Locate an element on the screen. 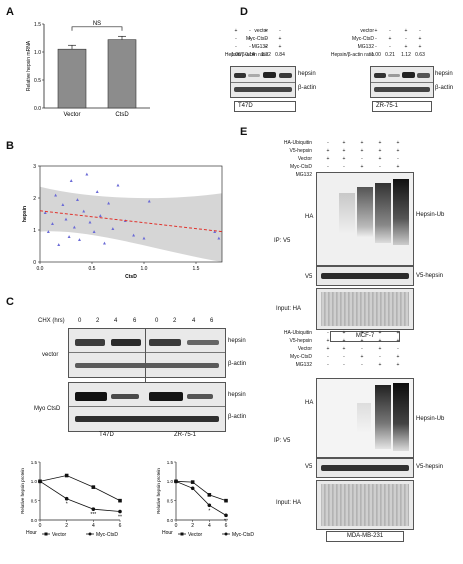 The height and width of the screenshot is (564, 463). d-left-row-value: 1.00 is located at coordinates (236, 55).